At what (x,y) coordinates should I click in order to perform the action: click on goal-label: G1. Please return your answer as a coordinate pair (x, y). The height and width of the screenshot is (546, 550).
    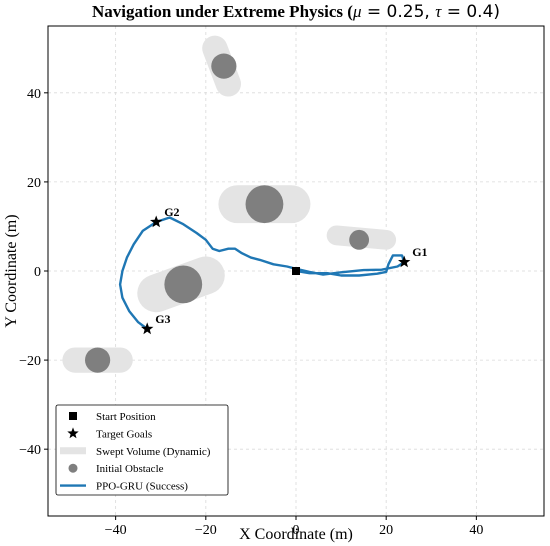
    Looking at the image, I should click on (419, 252).